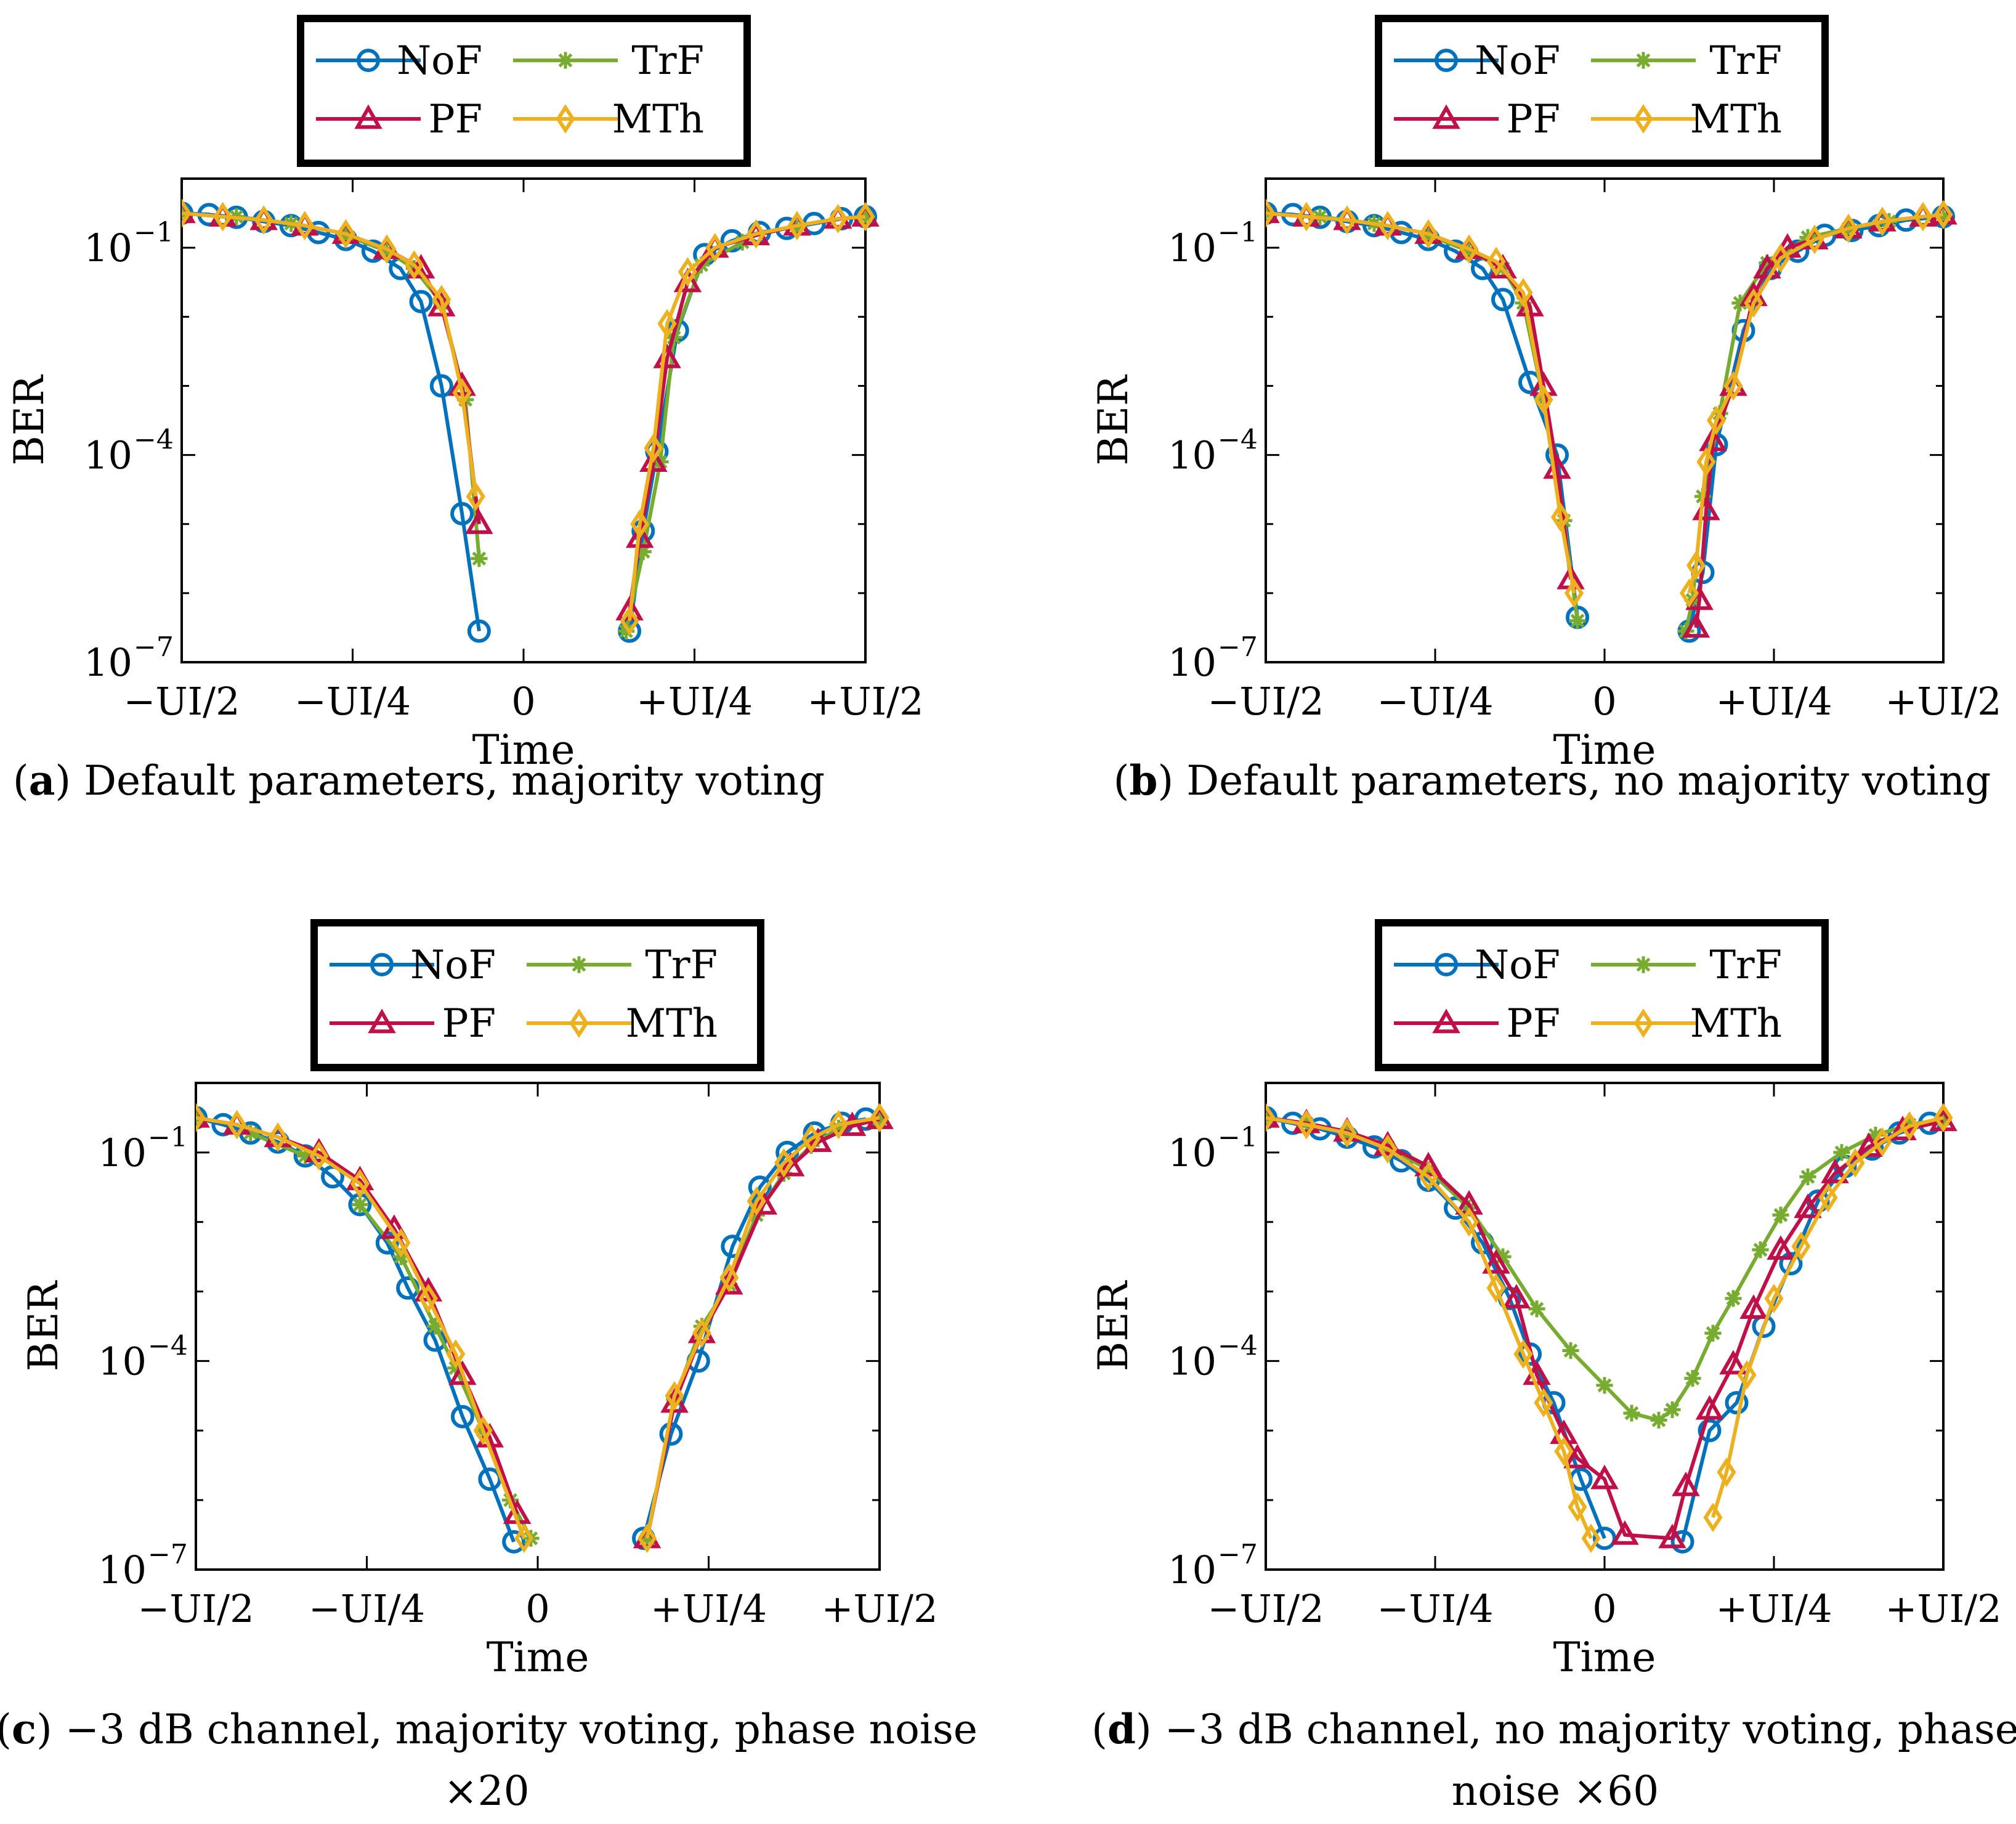  I want to click on legend-label-TrF: TrF, so click(1745, 965).